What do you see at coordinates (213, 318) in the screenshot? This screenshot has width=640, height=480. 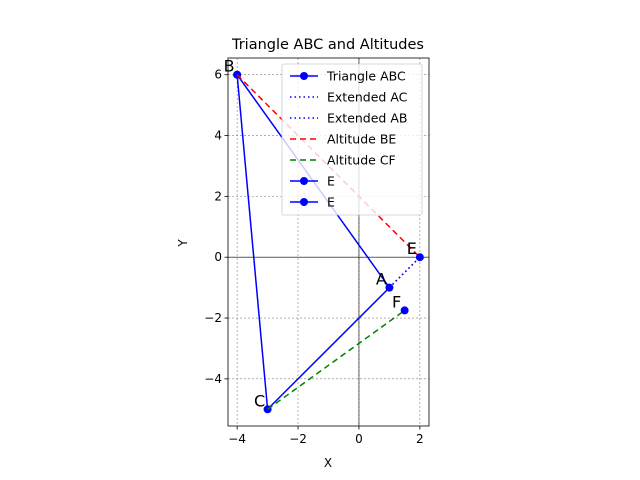 I see `y-tick-label: −2` at bounding box center [213, 318].